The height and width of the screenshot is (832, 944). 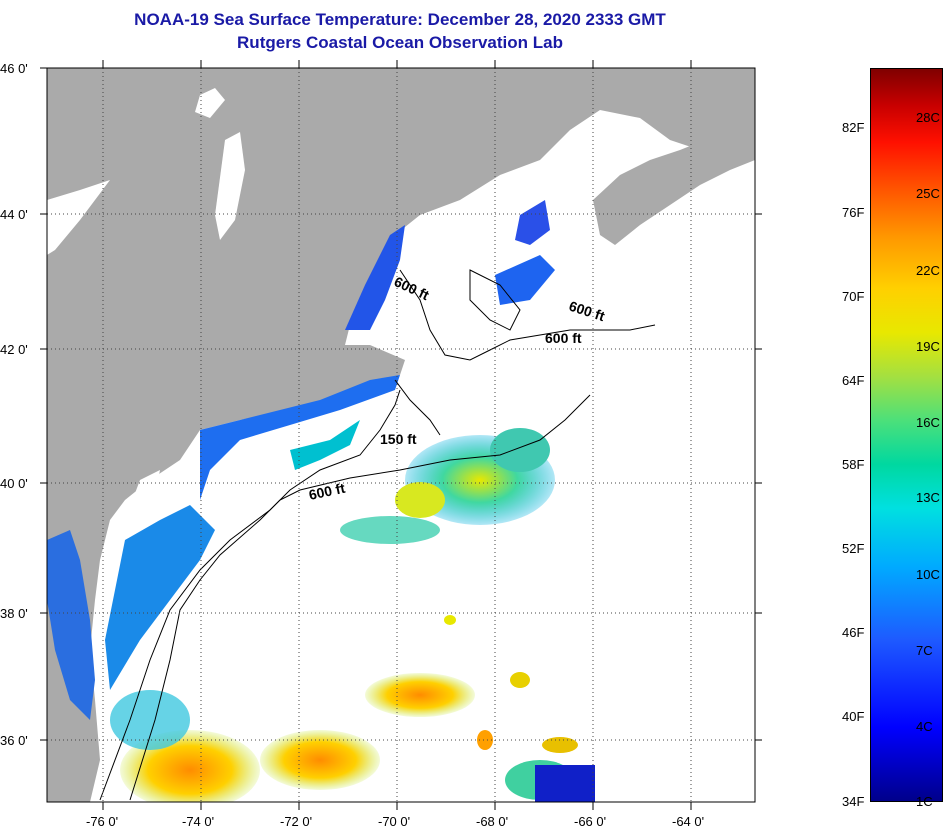 I want to click on land-cape-breton, so click(x=727, y=110).